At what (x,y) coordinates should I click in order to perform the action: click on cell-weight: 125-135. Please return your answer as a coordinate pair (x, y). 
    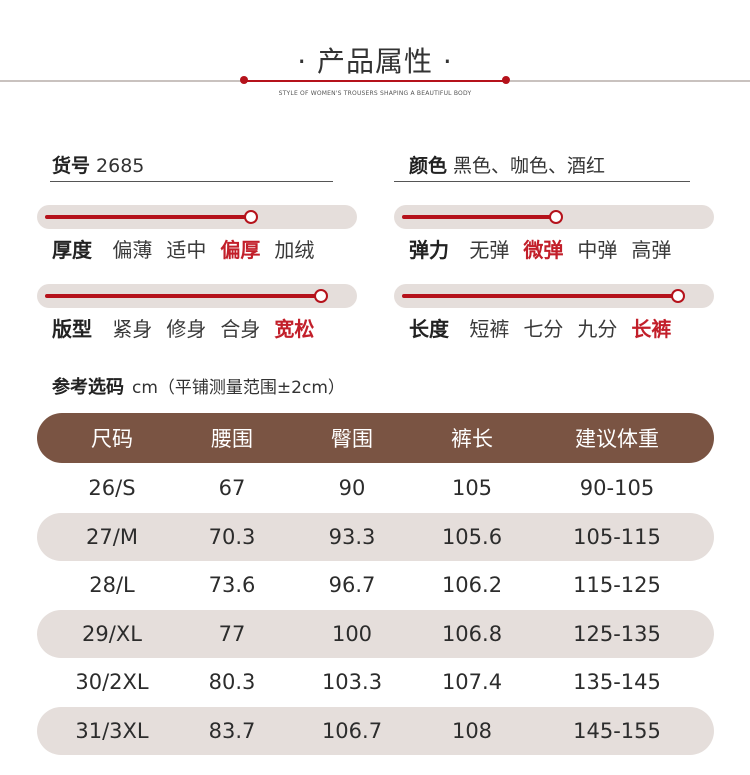
    Looking at the image, I should click on (617, 633).